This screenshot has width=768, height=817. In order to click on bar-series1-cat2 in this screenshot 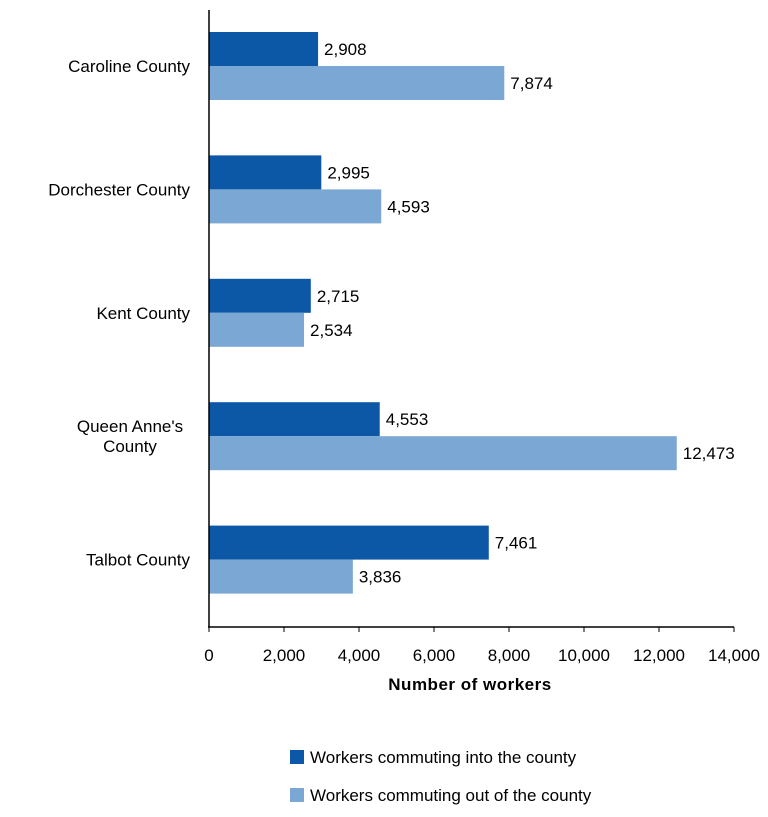, I will do `click(265, 172)`.